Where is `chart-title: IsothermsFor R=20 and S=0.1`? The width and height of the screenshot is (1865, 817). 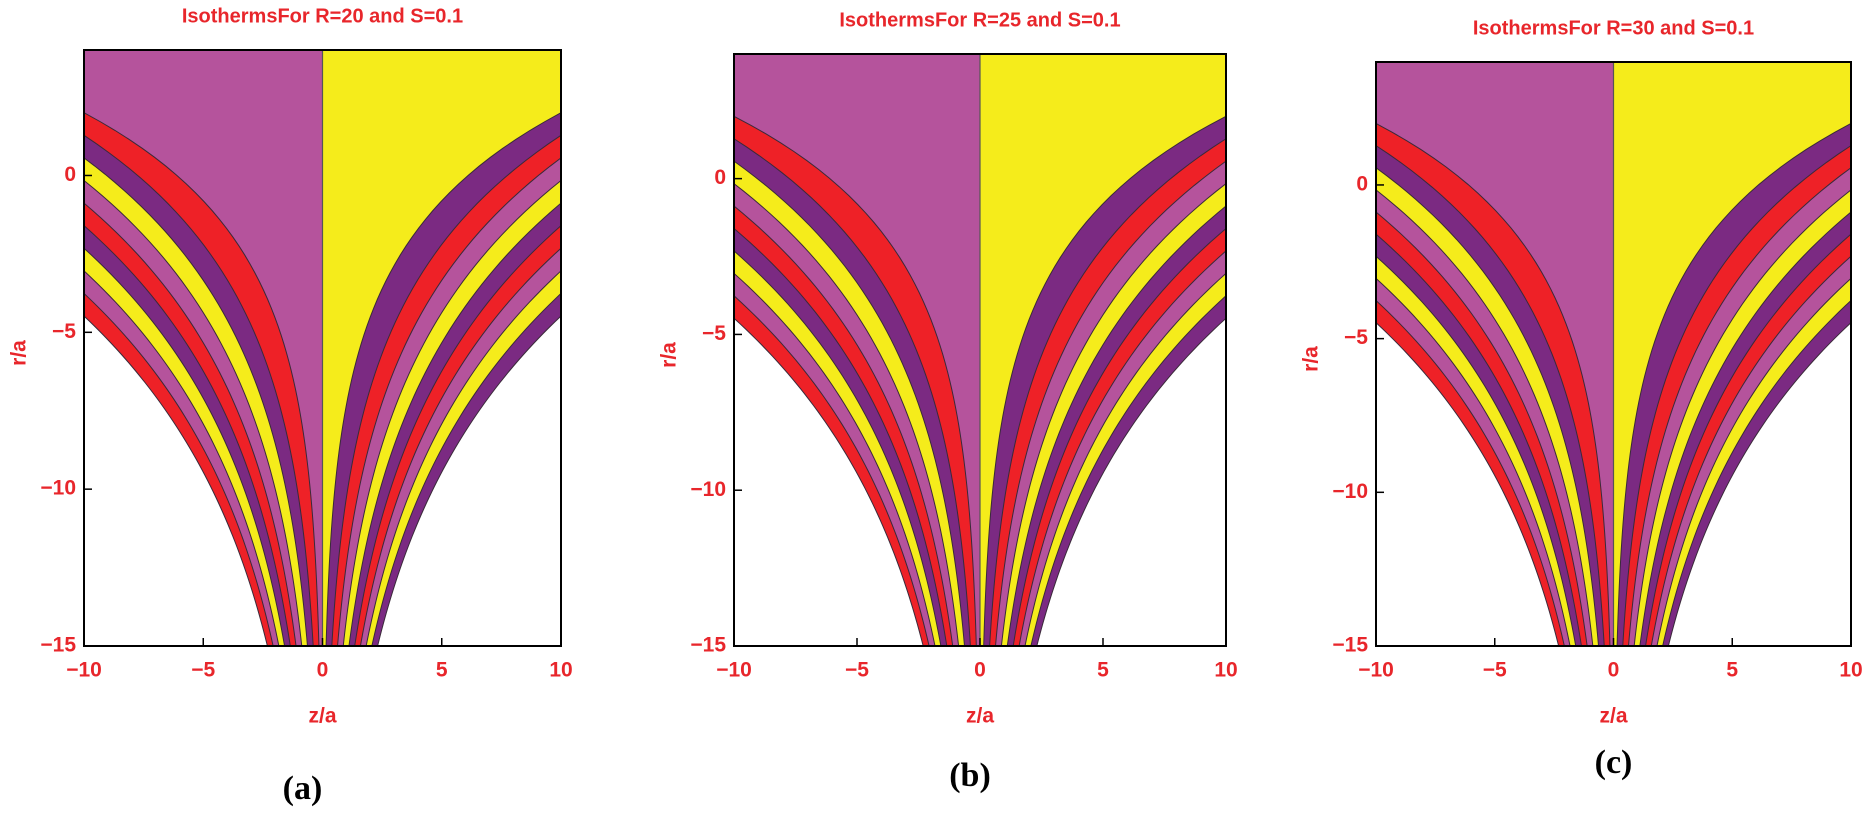 chart-title: IsothermsFor R=20 and S=0.1 is located at coordinates (322, 16).